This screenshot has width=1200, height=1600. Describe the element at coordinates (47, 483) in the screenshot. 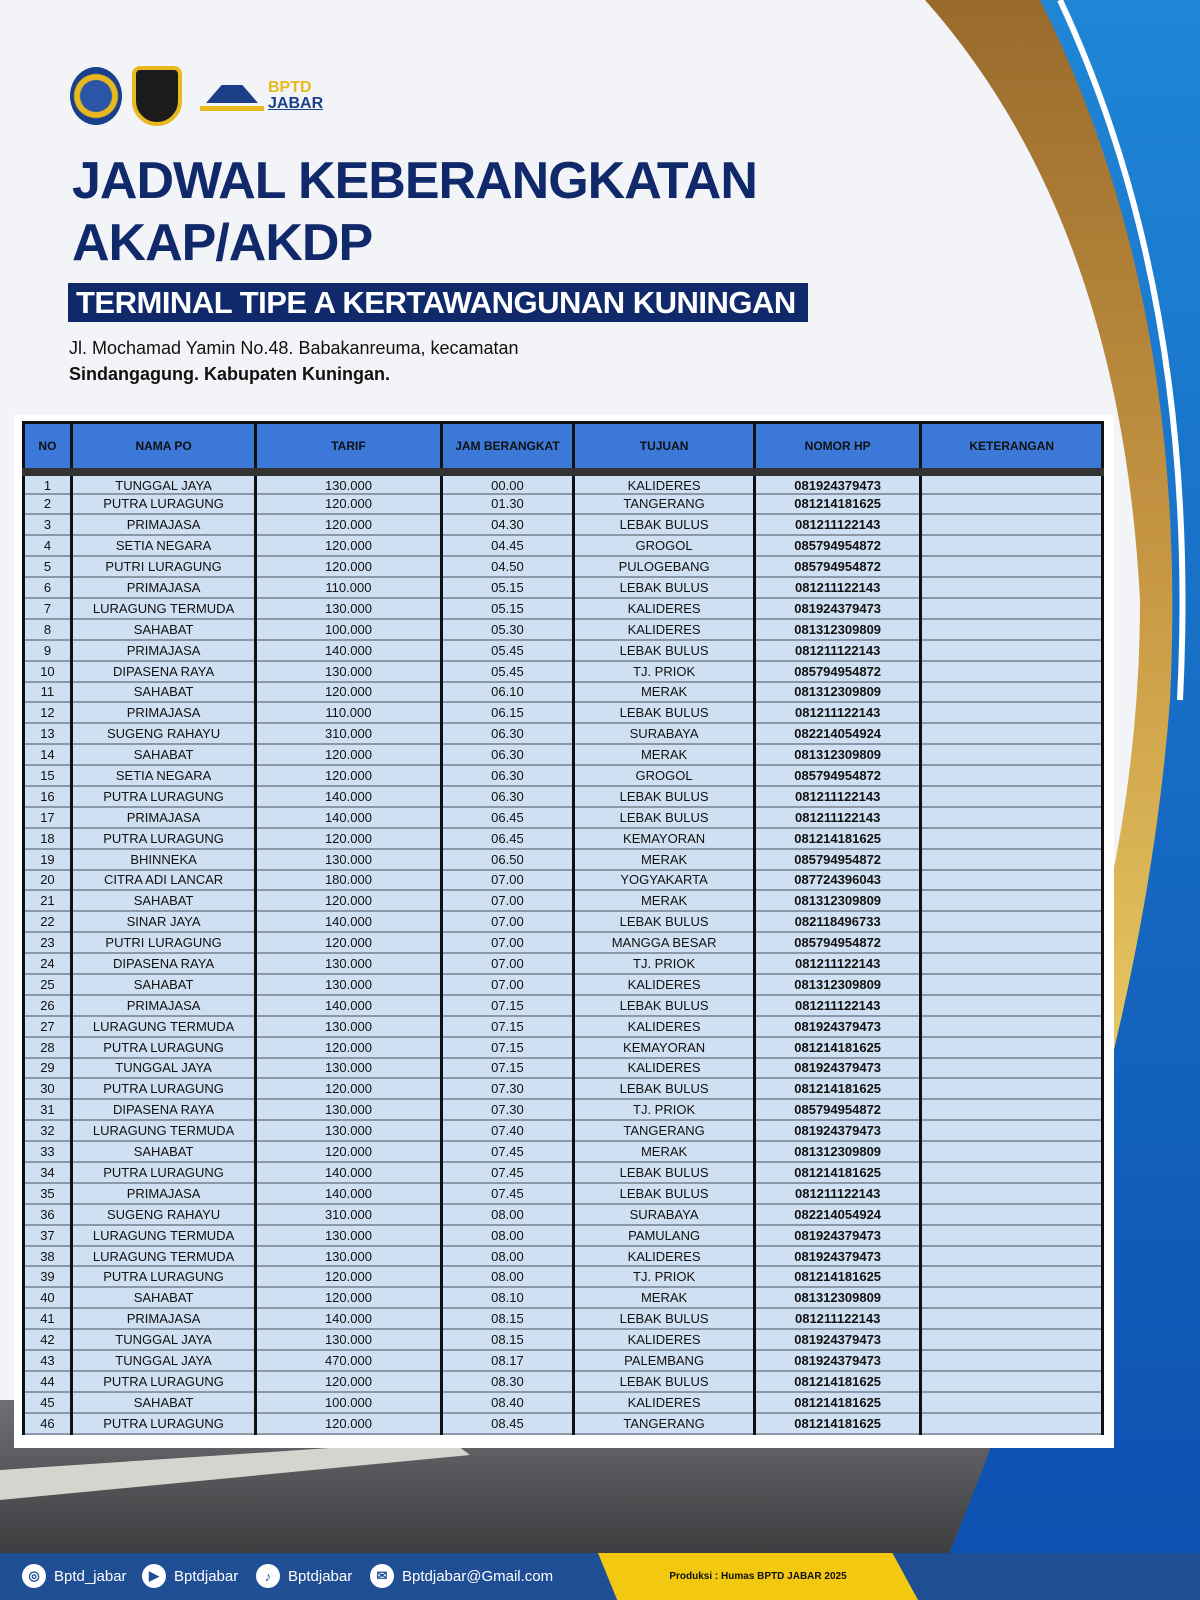

I see `row-number-cell: 1` at that location.